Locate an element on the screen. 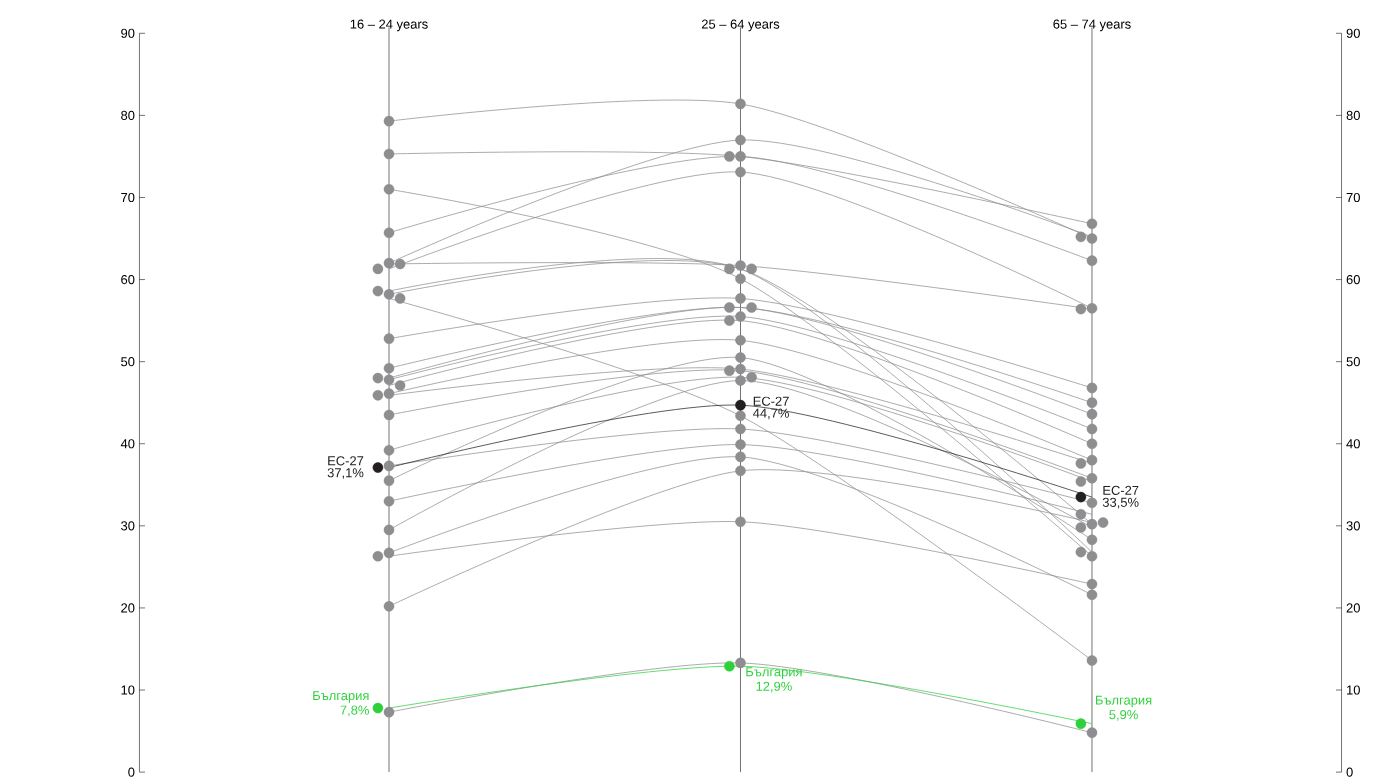 Image resolution: width=1385 pixels, height=780 pixels. y2-tick-label: 0 is located at coordinates (1349, 772).